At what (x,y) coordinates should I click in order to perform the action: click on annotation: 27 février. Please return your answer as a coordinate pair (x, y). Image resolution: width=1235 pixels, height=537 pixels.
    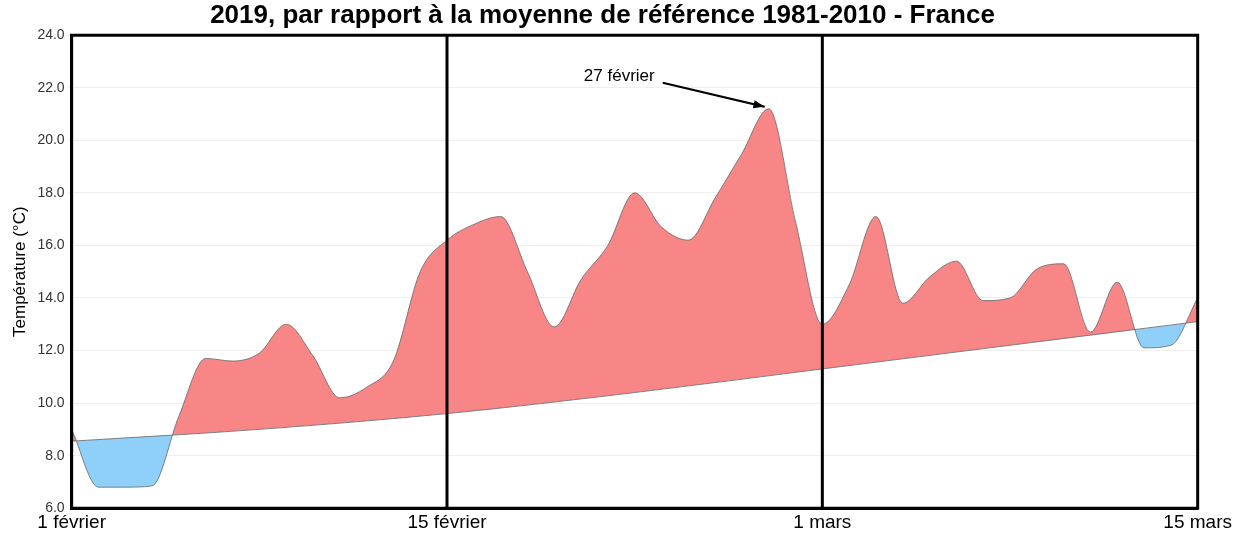
    Looking at the image, I should click on (619, 76).